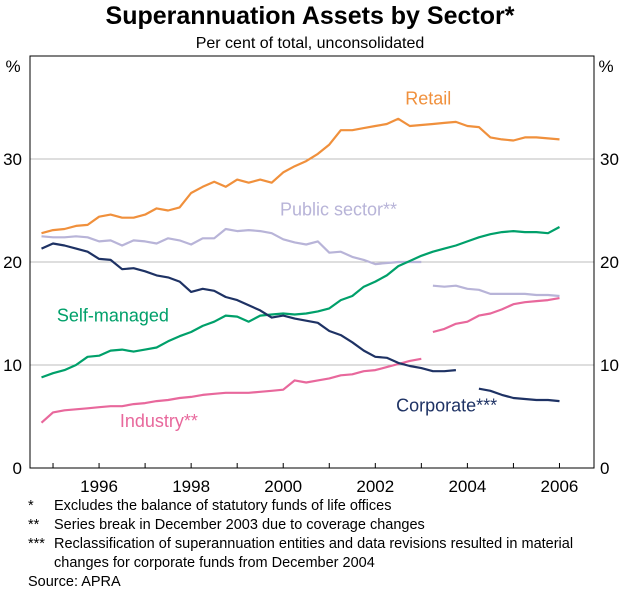 The width and height of the screenshot is (621, 592). Describe the element at coordinates (604, 468) in the screenshot. I see `y-tick-label-right: 0` at that location.